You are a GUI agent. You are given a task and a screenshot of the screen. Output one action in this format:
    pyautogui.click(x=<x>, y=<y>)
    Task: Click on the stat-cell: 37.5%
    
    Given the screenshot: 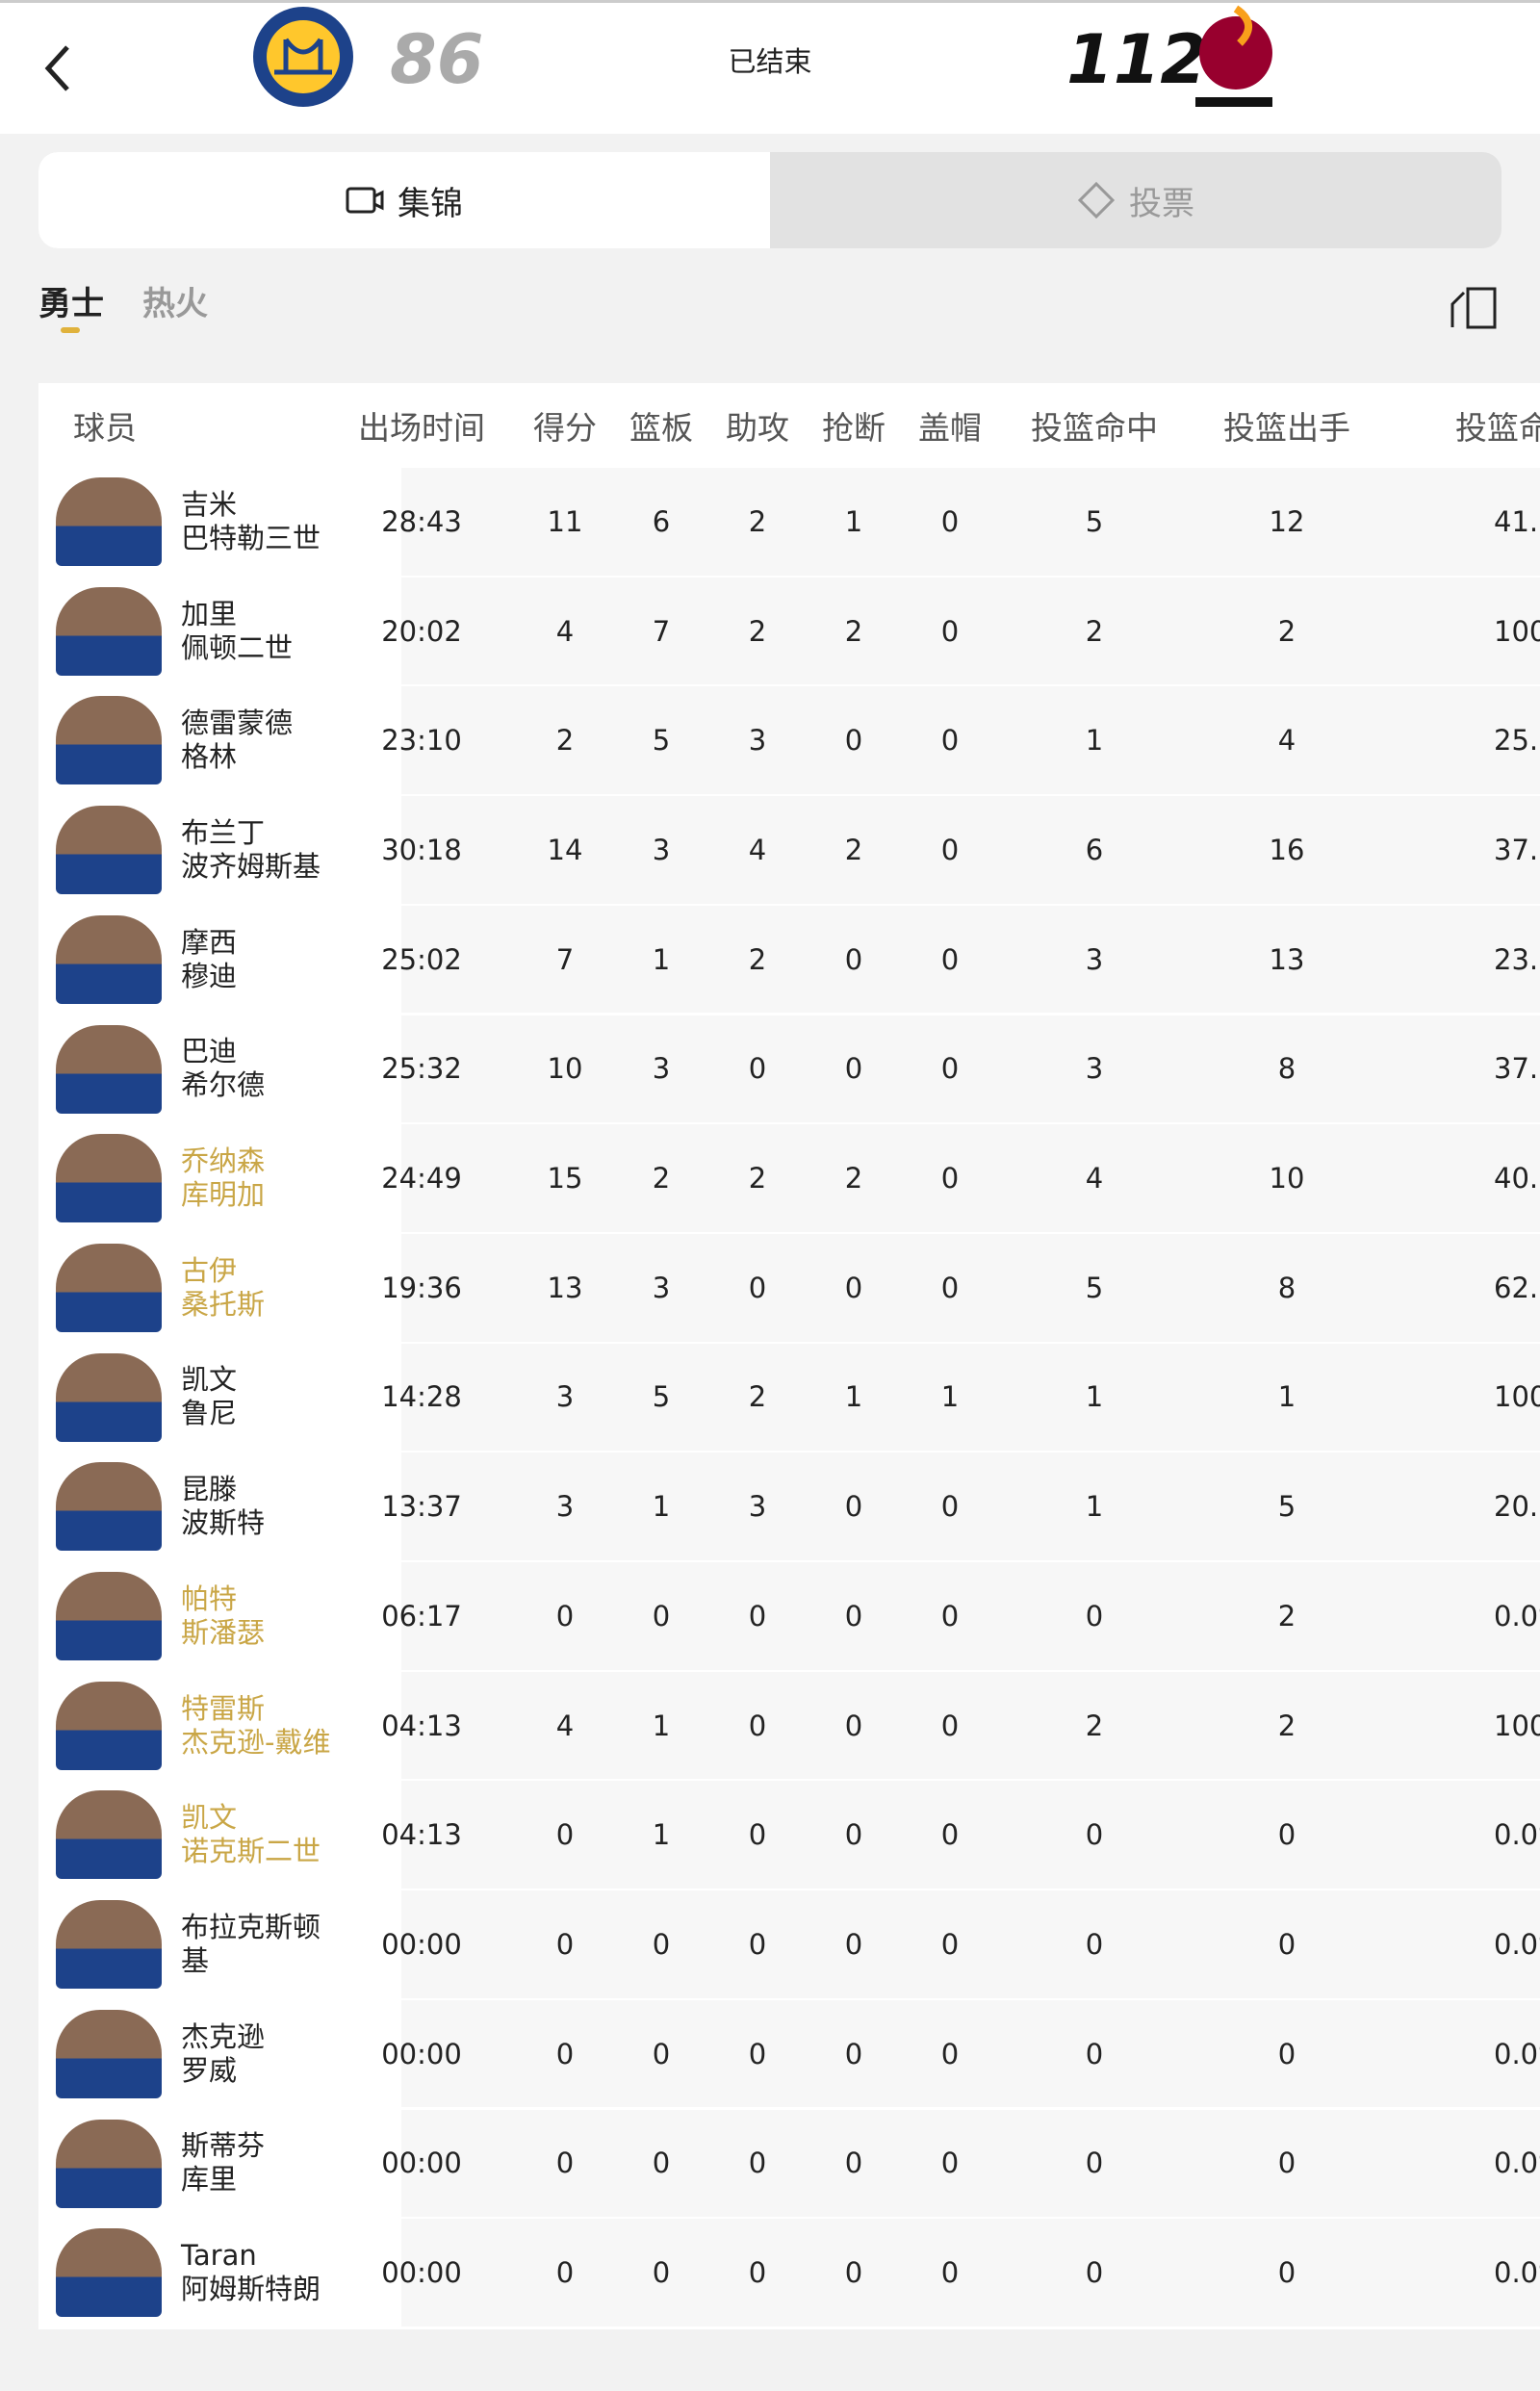 What is the action you would take?
    pyautogui.click(x=1517, y=849)
    